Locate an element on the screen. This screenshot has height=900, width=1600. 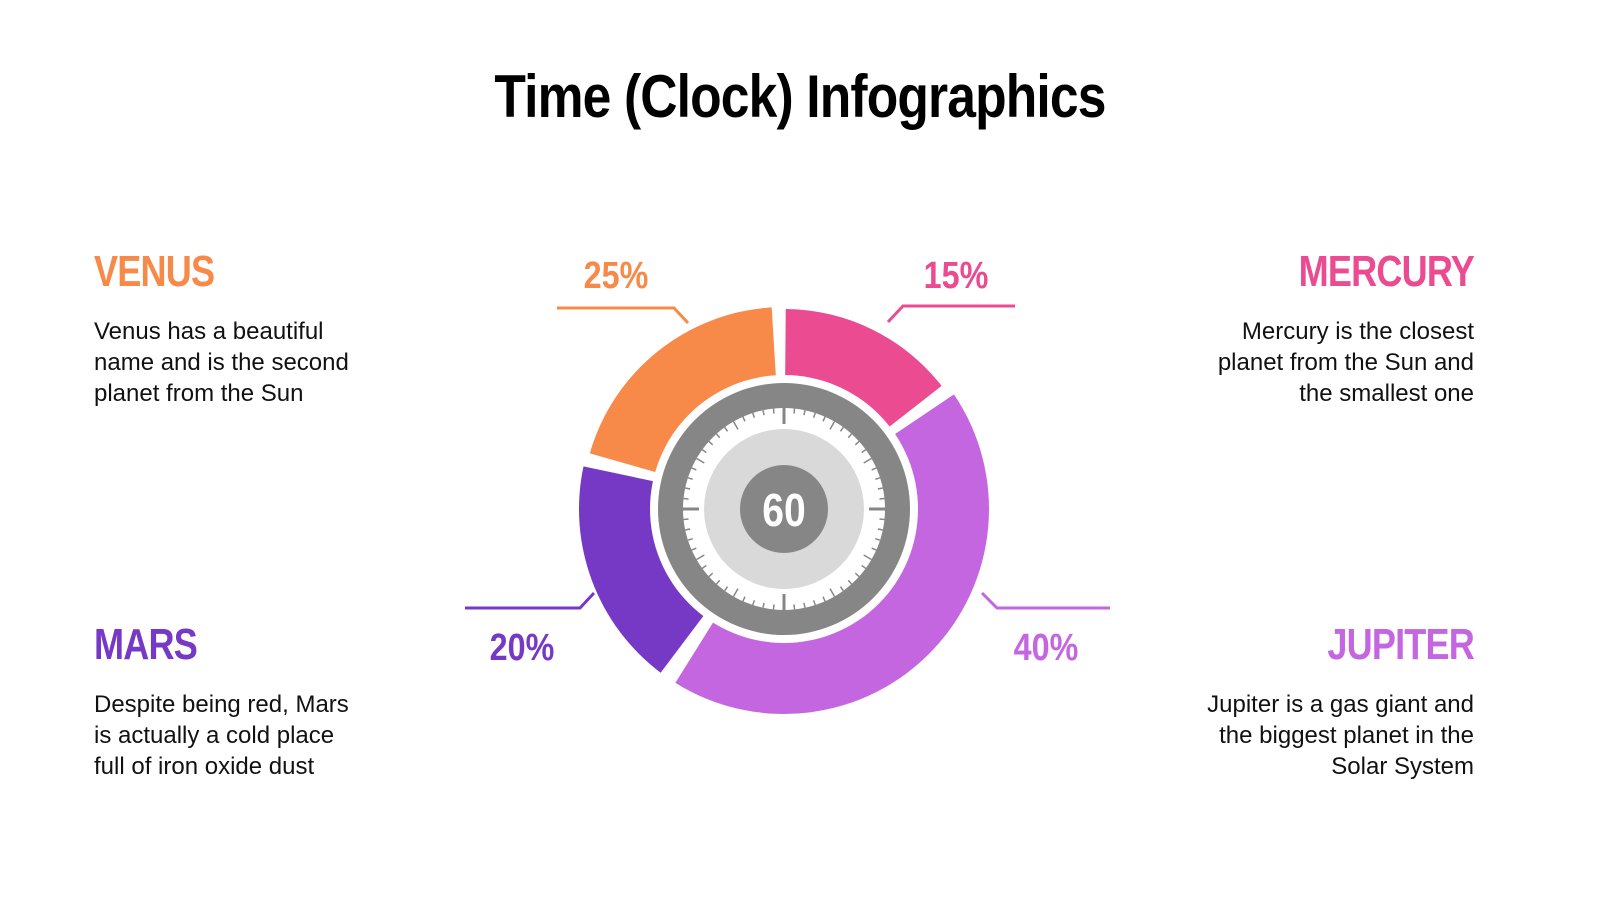
mercury-segment is located at coordinates (863, 371).